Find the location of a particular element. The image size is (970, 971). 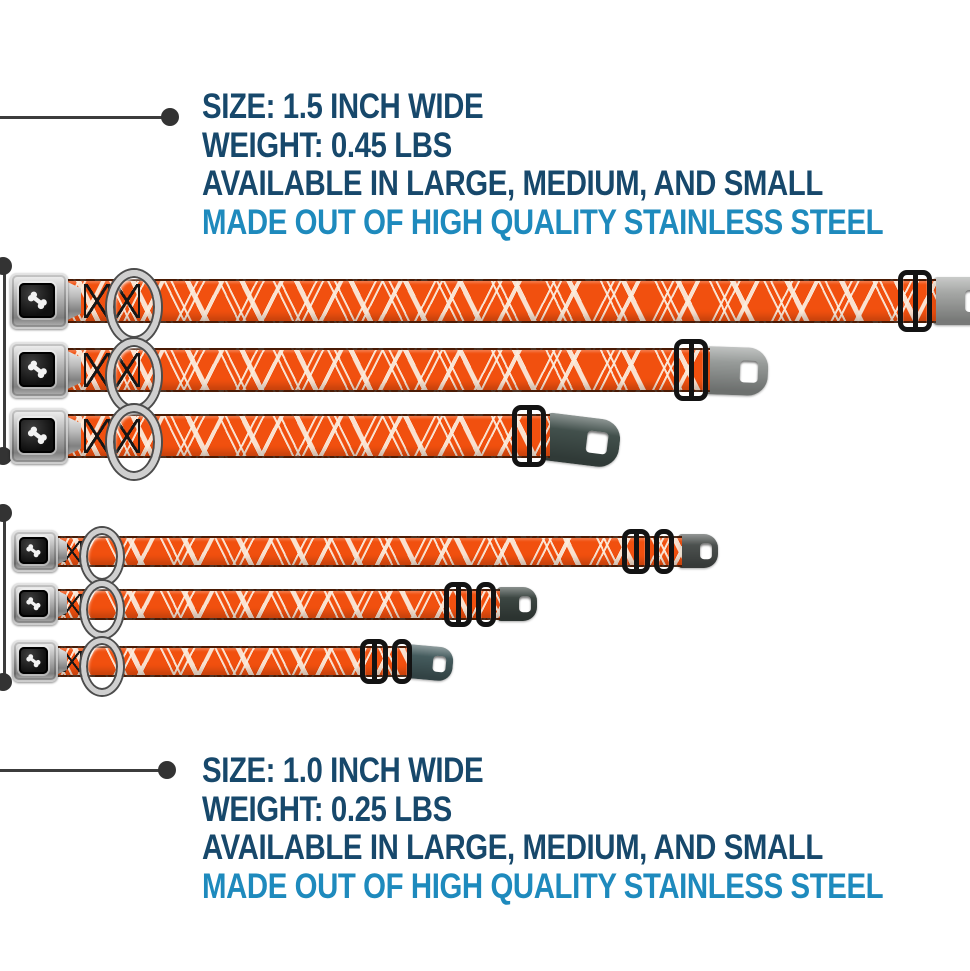

collar-row-collars-1-0-inch-medium is located at coordinates (485, 604).